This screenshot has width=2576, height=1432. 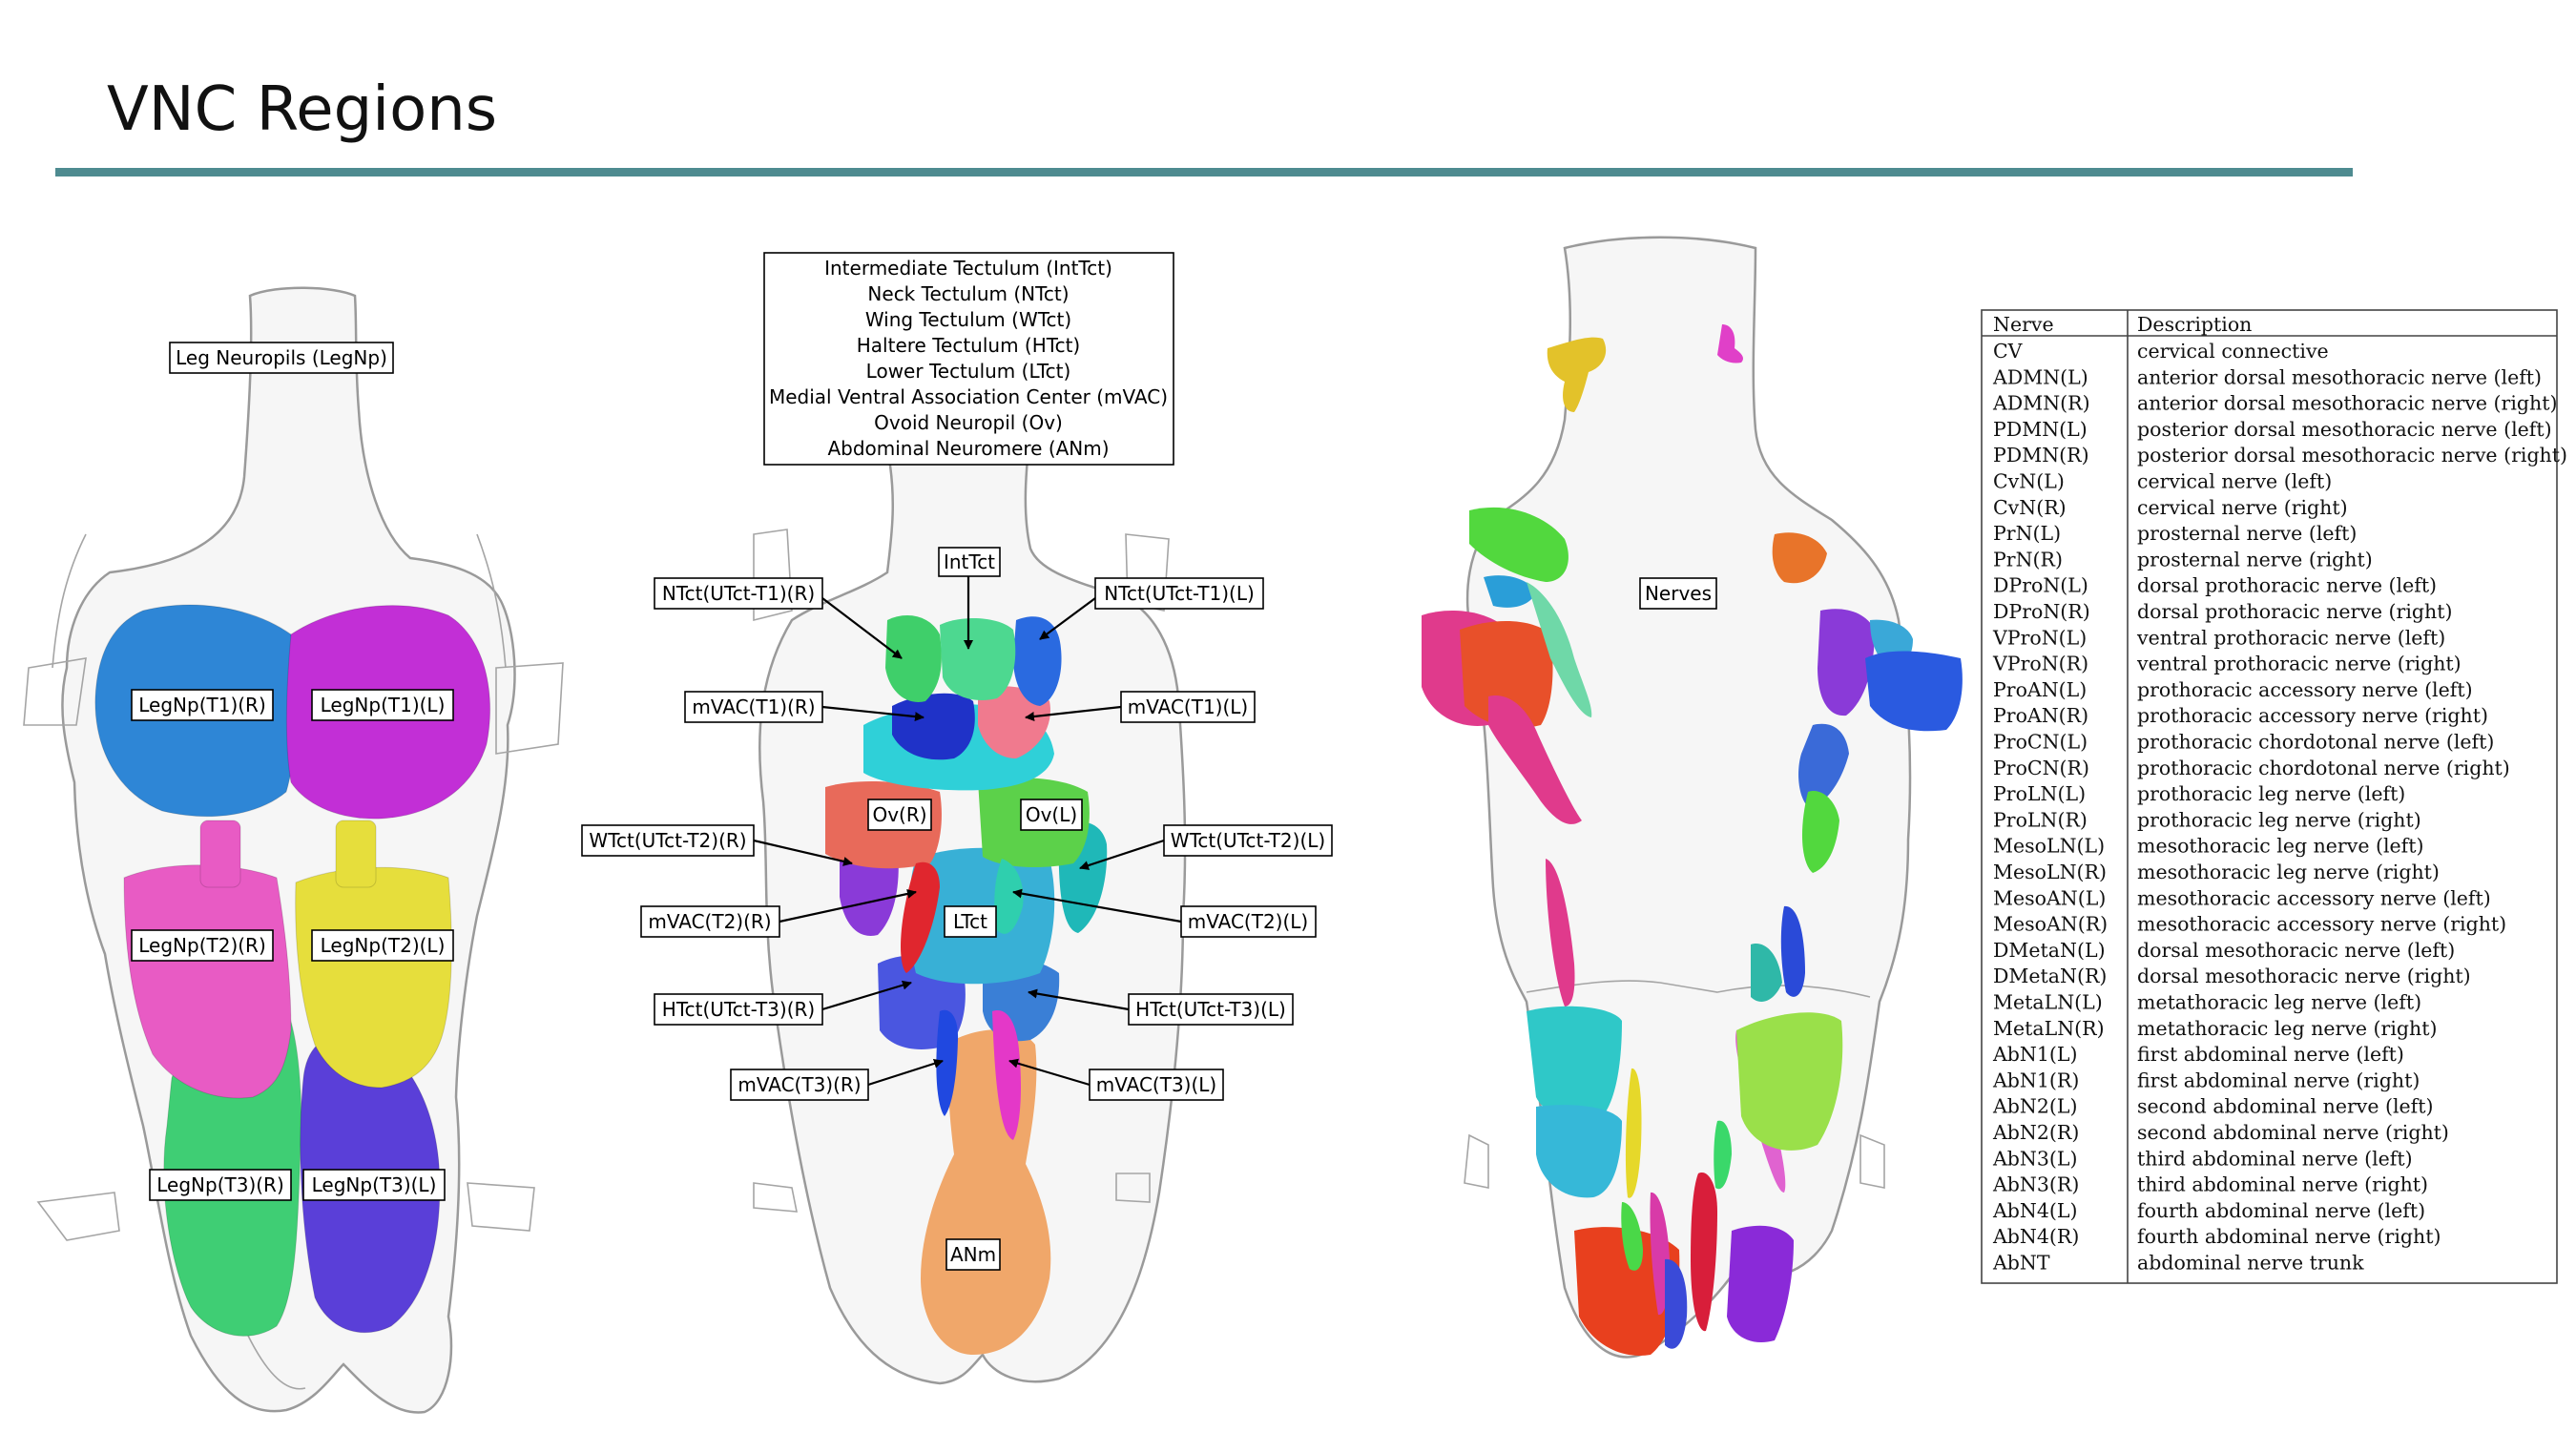 I want to click on svg-text: Ov(R), so click(x=899, y=814).